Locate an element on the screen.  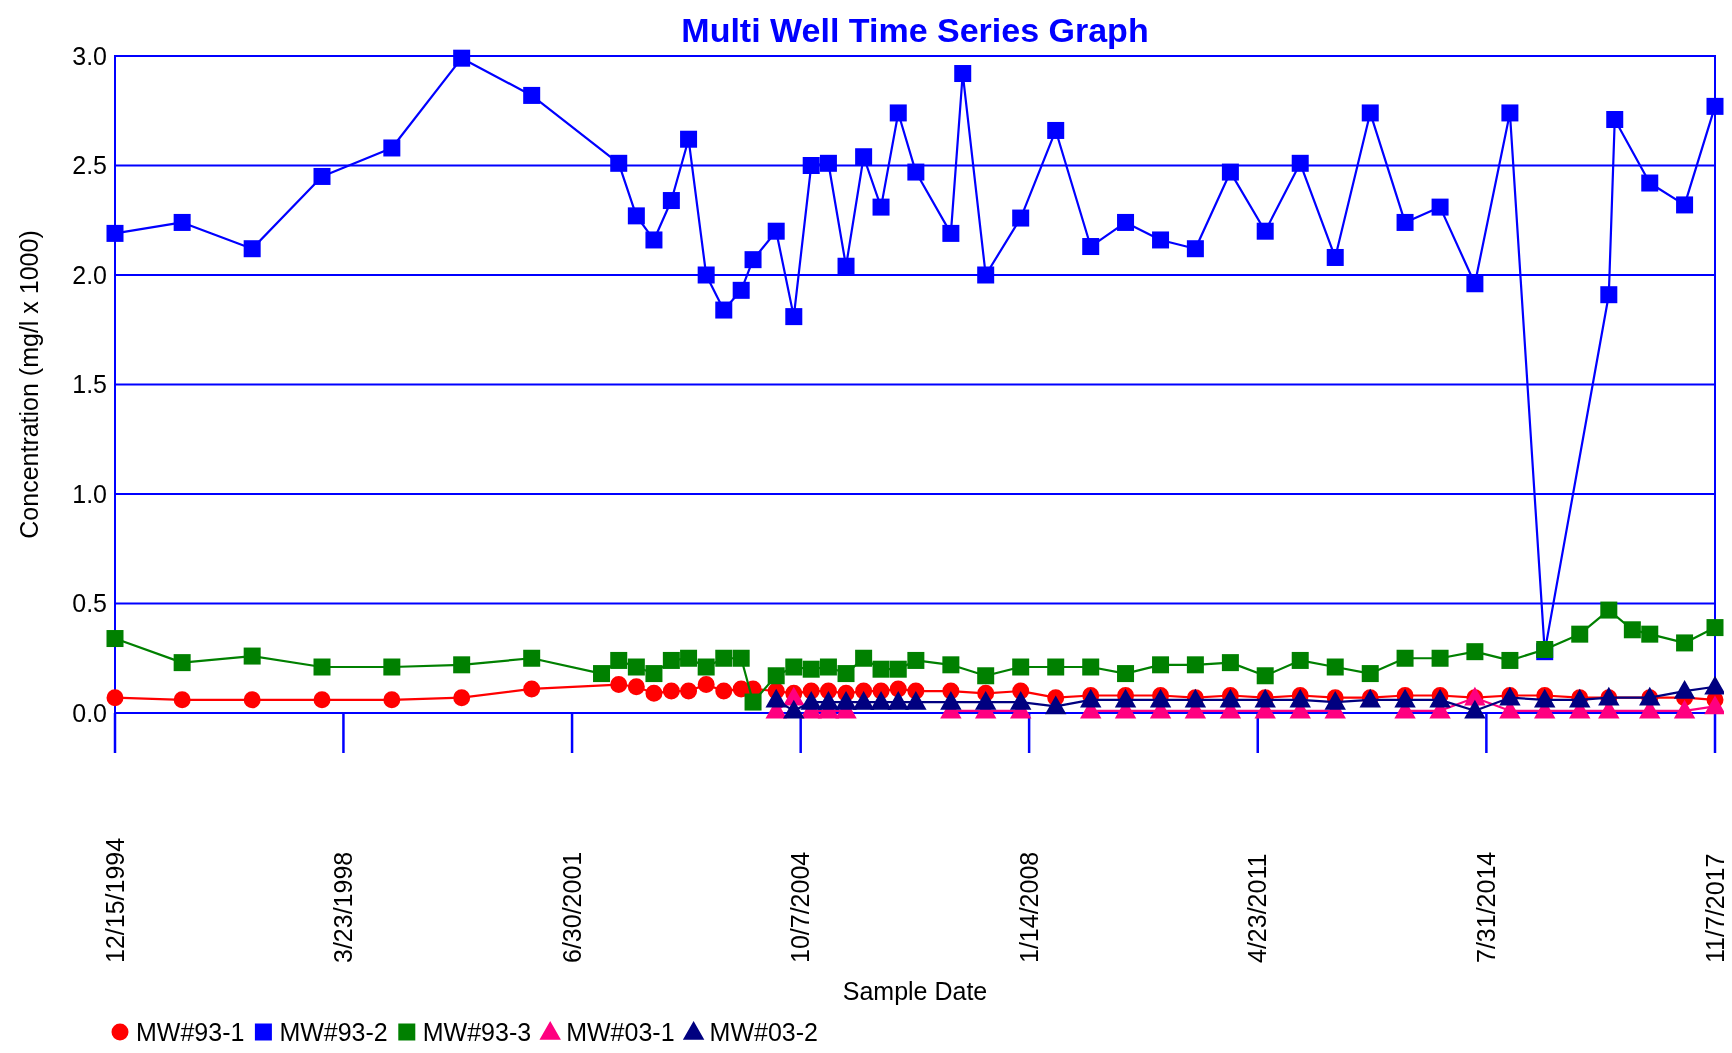
legend-label: MW#93-3 is located at coordinates (477, 1031).